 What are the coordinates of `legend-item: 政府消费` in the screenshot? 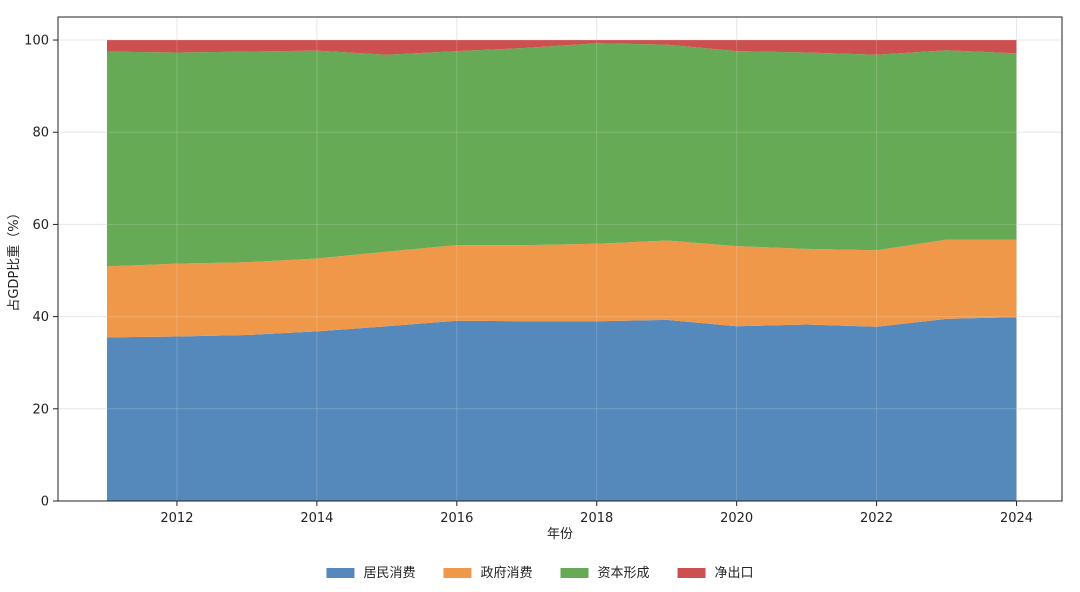 It's located at (488, 573).